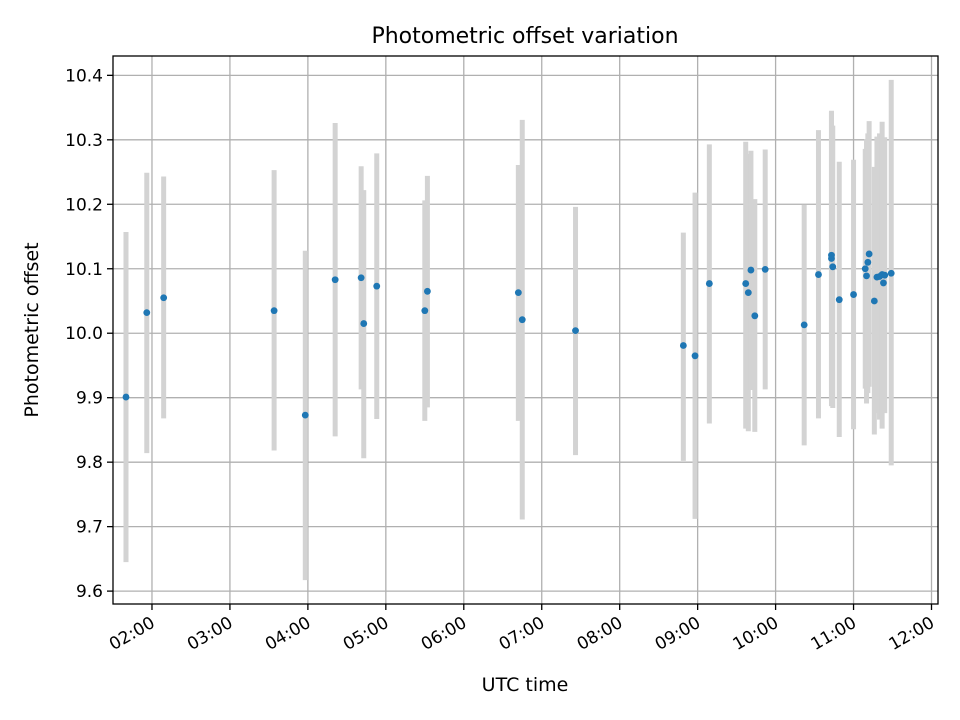  I want to click on y-axis-label: Photometric offset, so click(32, 329).